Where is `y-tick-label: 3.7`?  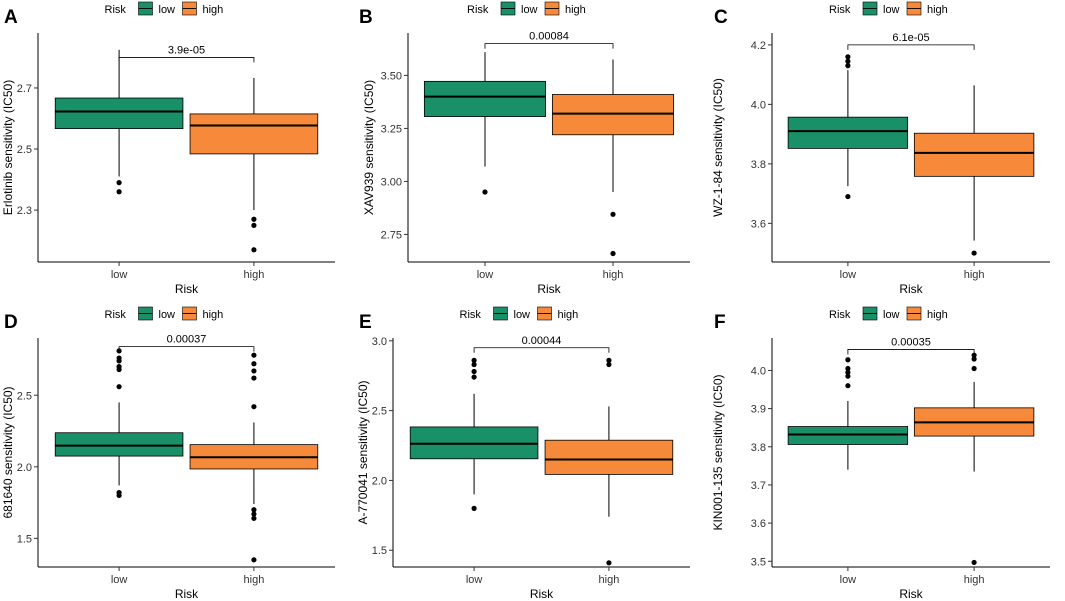 y-tick-label: 3.7 is located at coordinates (758, 486).